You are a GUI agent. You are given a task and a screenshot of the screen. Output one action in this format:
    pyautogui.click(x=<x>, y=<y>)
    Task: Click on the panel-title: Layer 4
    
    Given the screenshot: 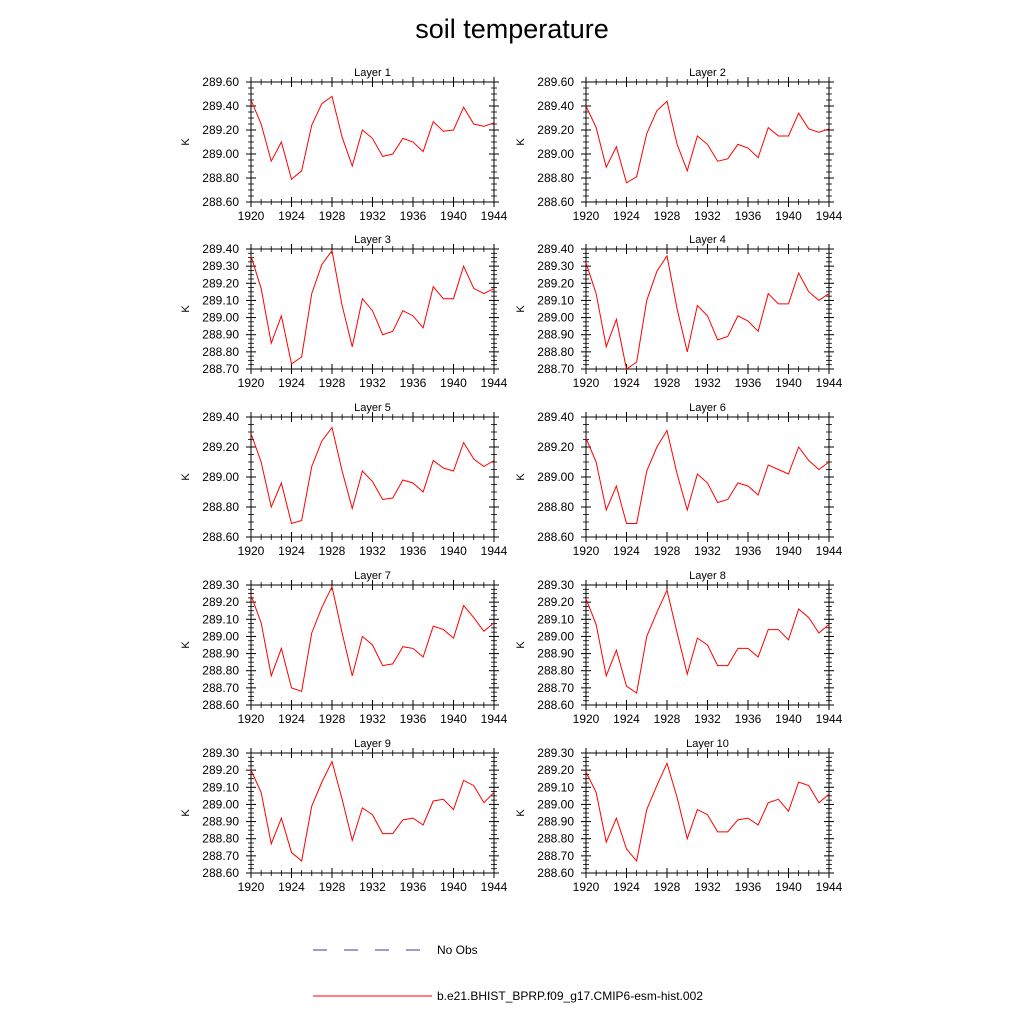 What is the action you would take?
    pyautogui.click(x=707, y=240)
    